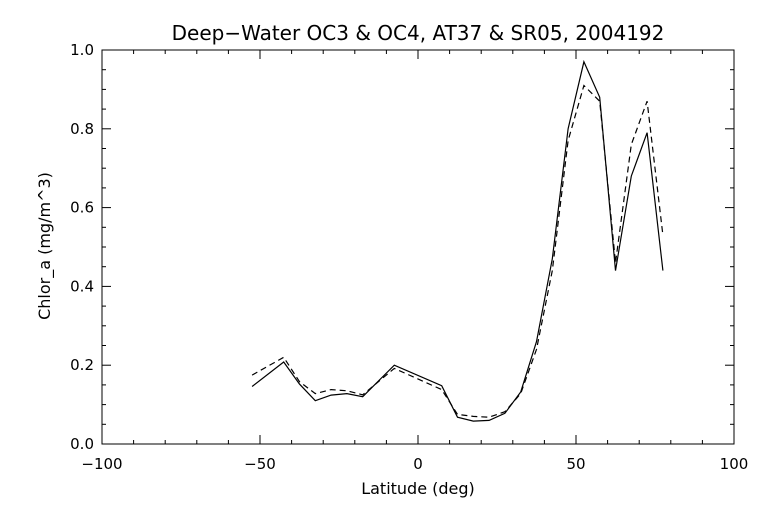  What do you see at coordinates (45, 246) in the screenshot?
I see `y-axis-title: Chlor_a (mg/m^3)` at bounding box center [45, 246].